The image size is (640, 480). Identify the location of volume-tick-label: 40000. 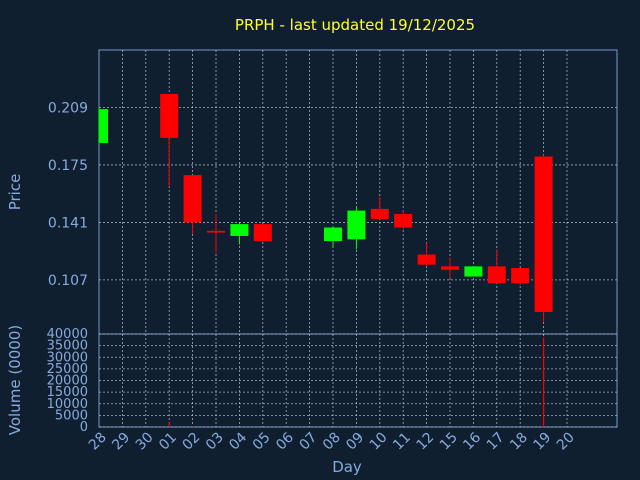
(67, 334).